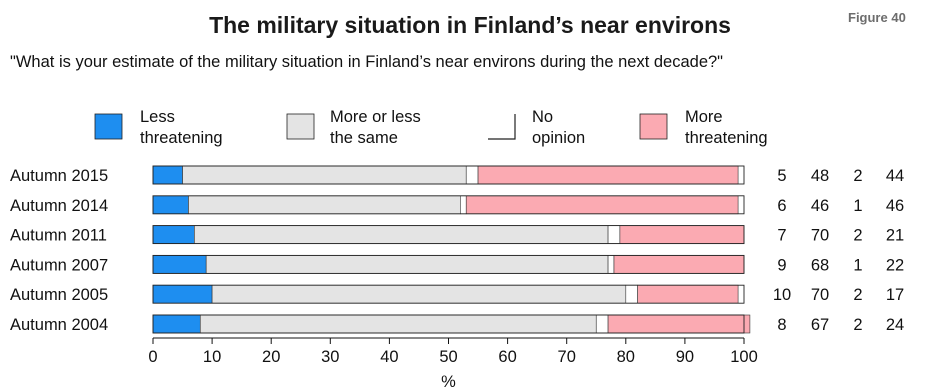  I want to click on x-tick-label: 60, so click(507, 357).